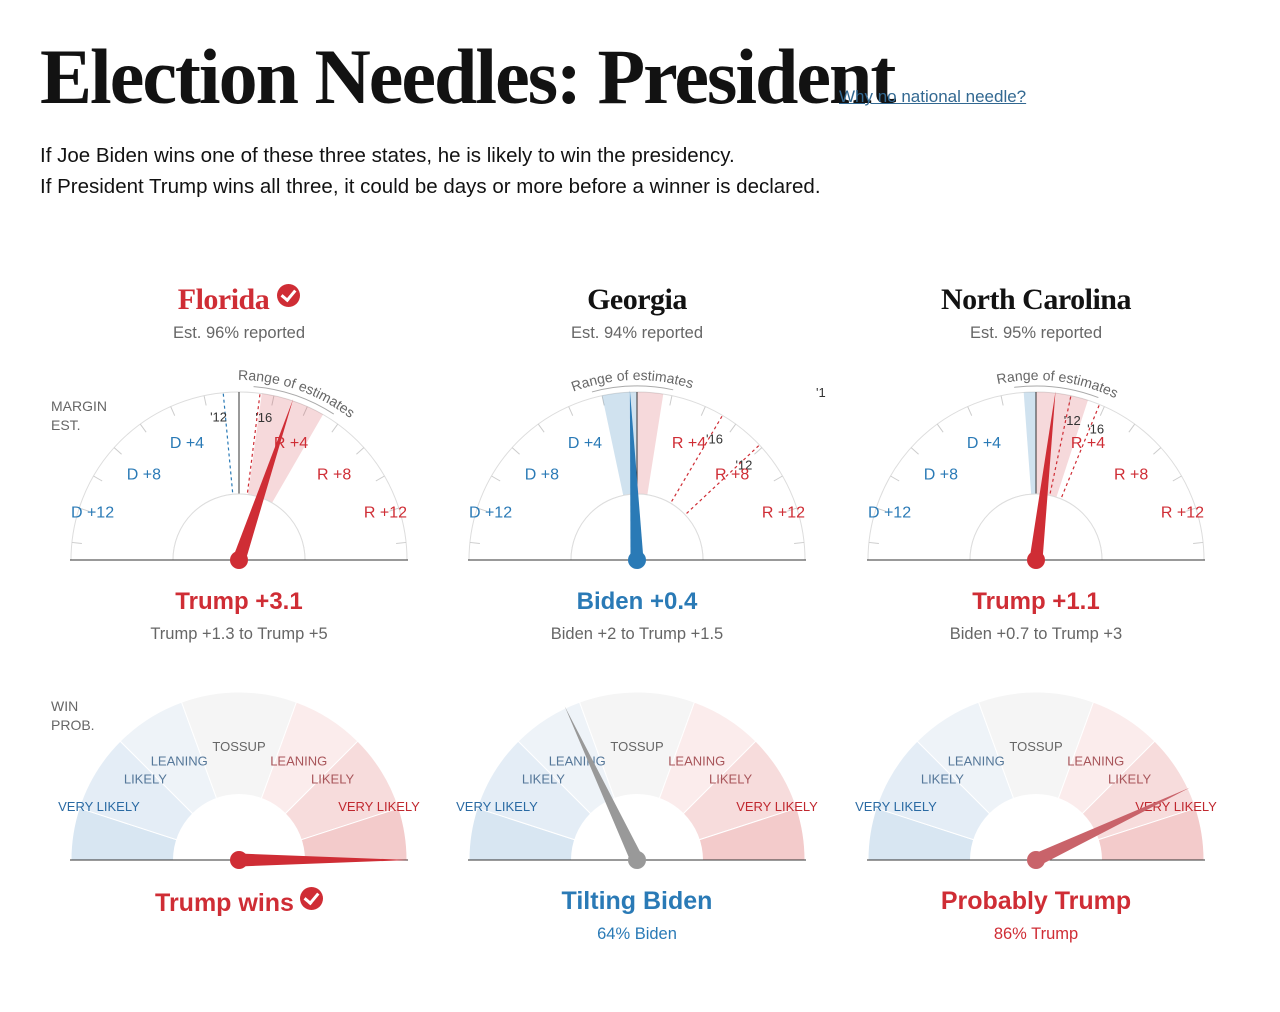  What do you see at coordinates (1036, 299) in the screenshot?
I see `state-name: North Carolina` at bounding box center [1036, 299].